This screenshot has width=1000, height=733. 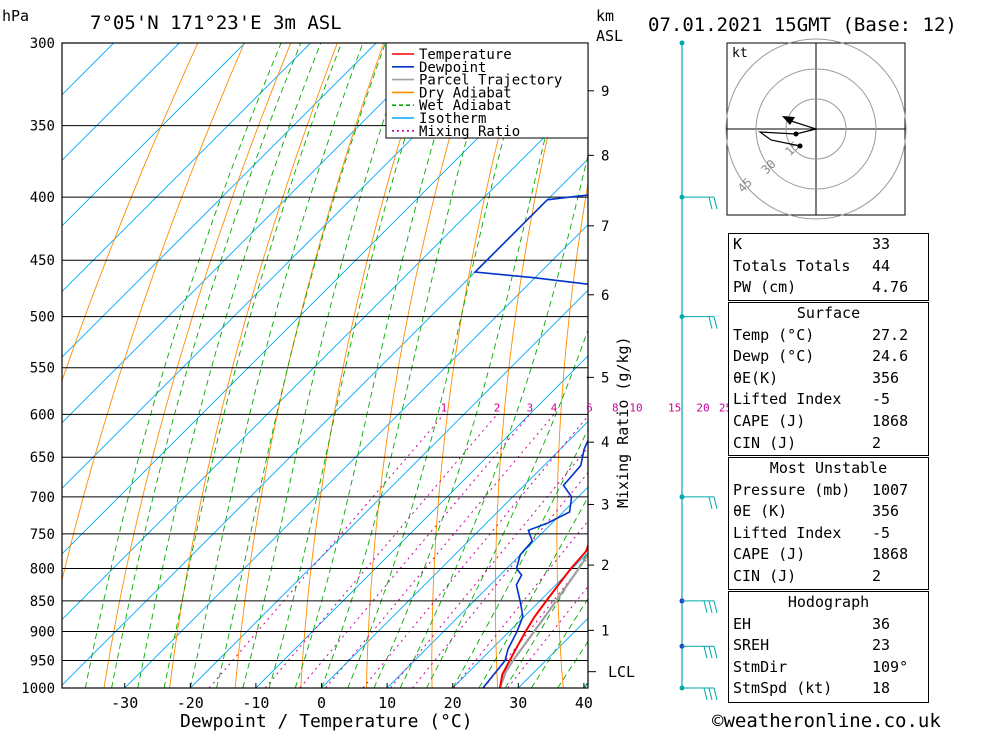 I want to click on stat-value: -5, so click(x=881, y=399).